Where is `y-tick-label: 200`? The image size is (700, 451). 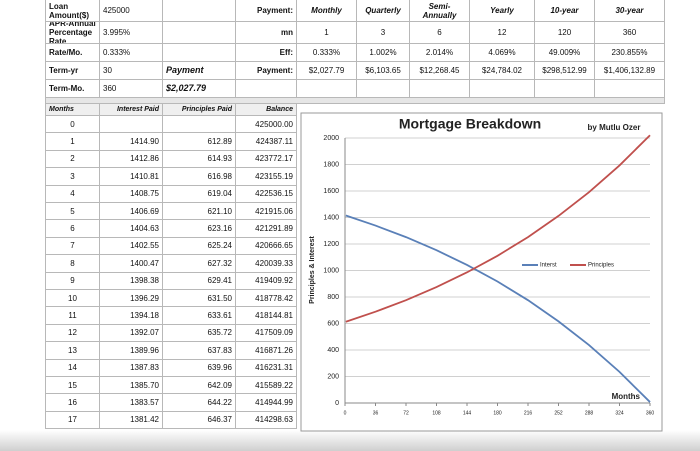 y-tick-label: 200 is located at coordinates (333, 376).